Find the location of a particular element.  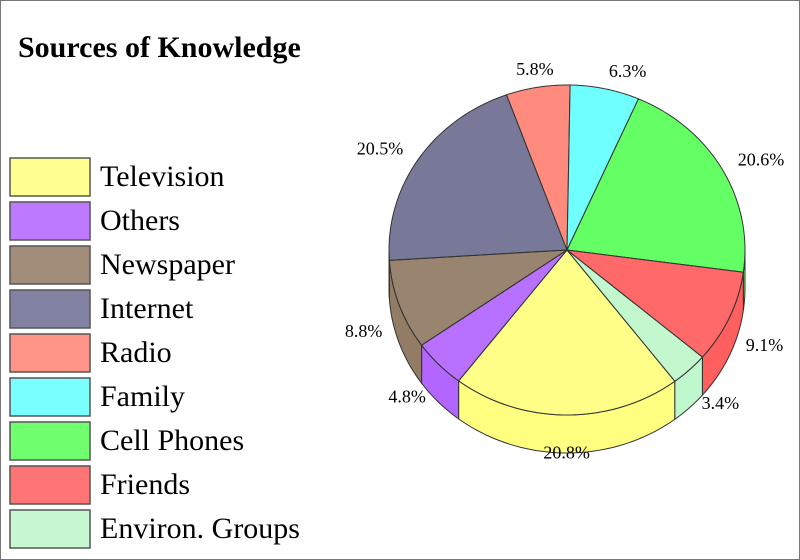

data-label: 8.8% is located at coordinates (364, 331).